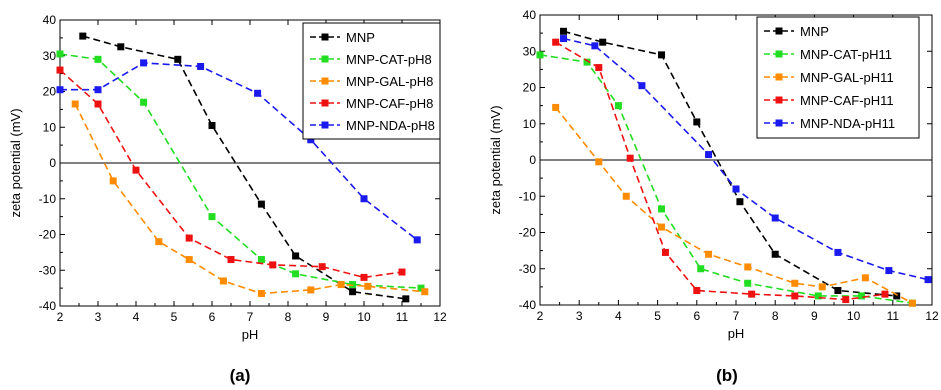 The width and height of the screenshot is (941, 390). I want to click on x-tick-label: 11, so click(402, 317).